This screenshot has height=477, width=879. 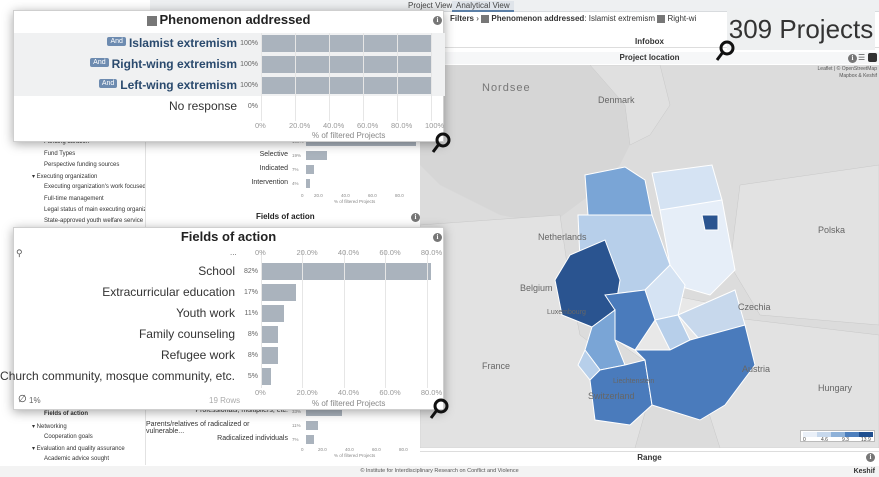 I want to click on missing-values-icon: ∅, so click(x=22, y=399).